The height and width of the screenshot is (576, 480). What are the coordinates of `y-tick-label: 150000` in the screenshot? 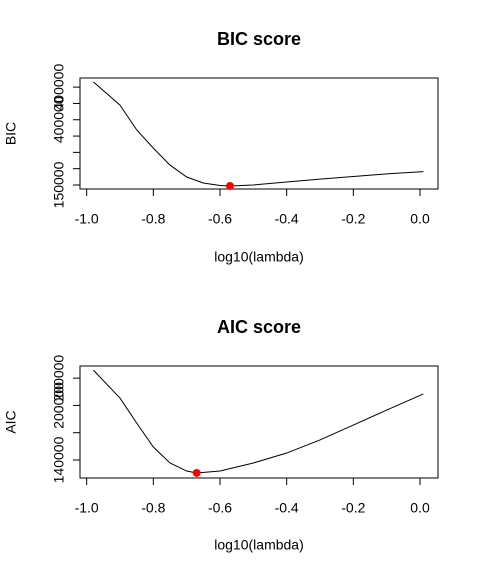 It's located at (59, 184).